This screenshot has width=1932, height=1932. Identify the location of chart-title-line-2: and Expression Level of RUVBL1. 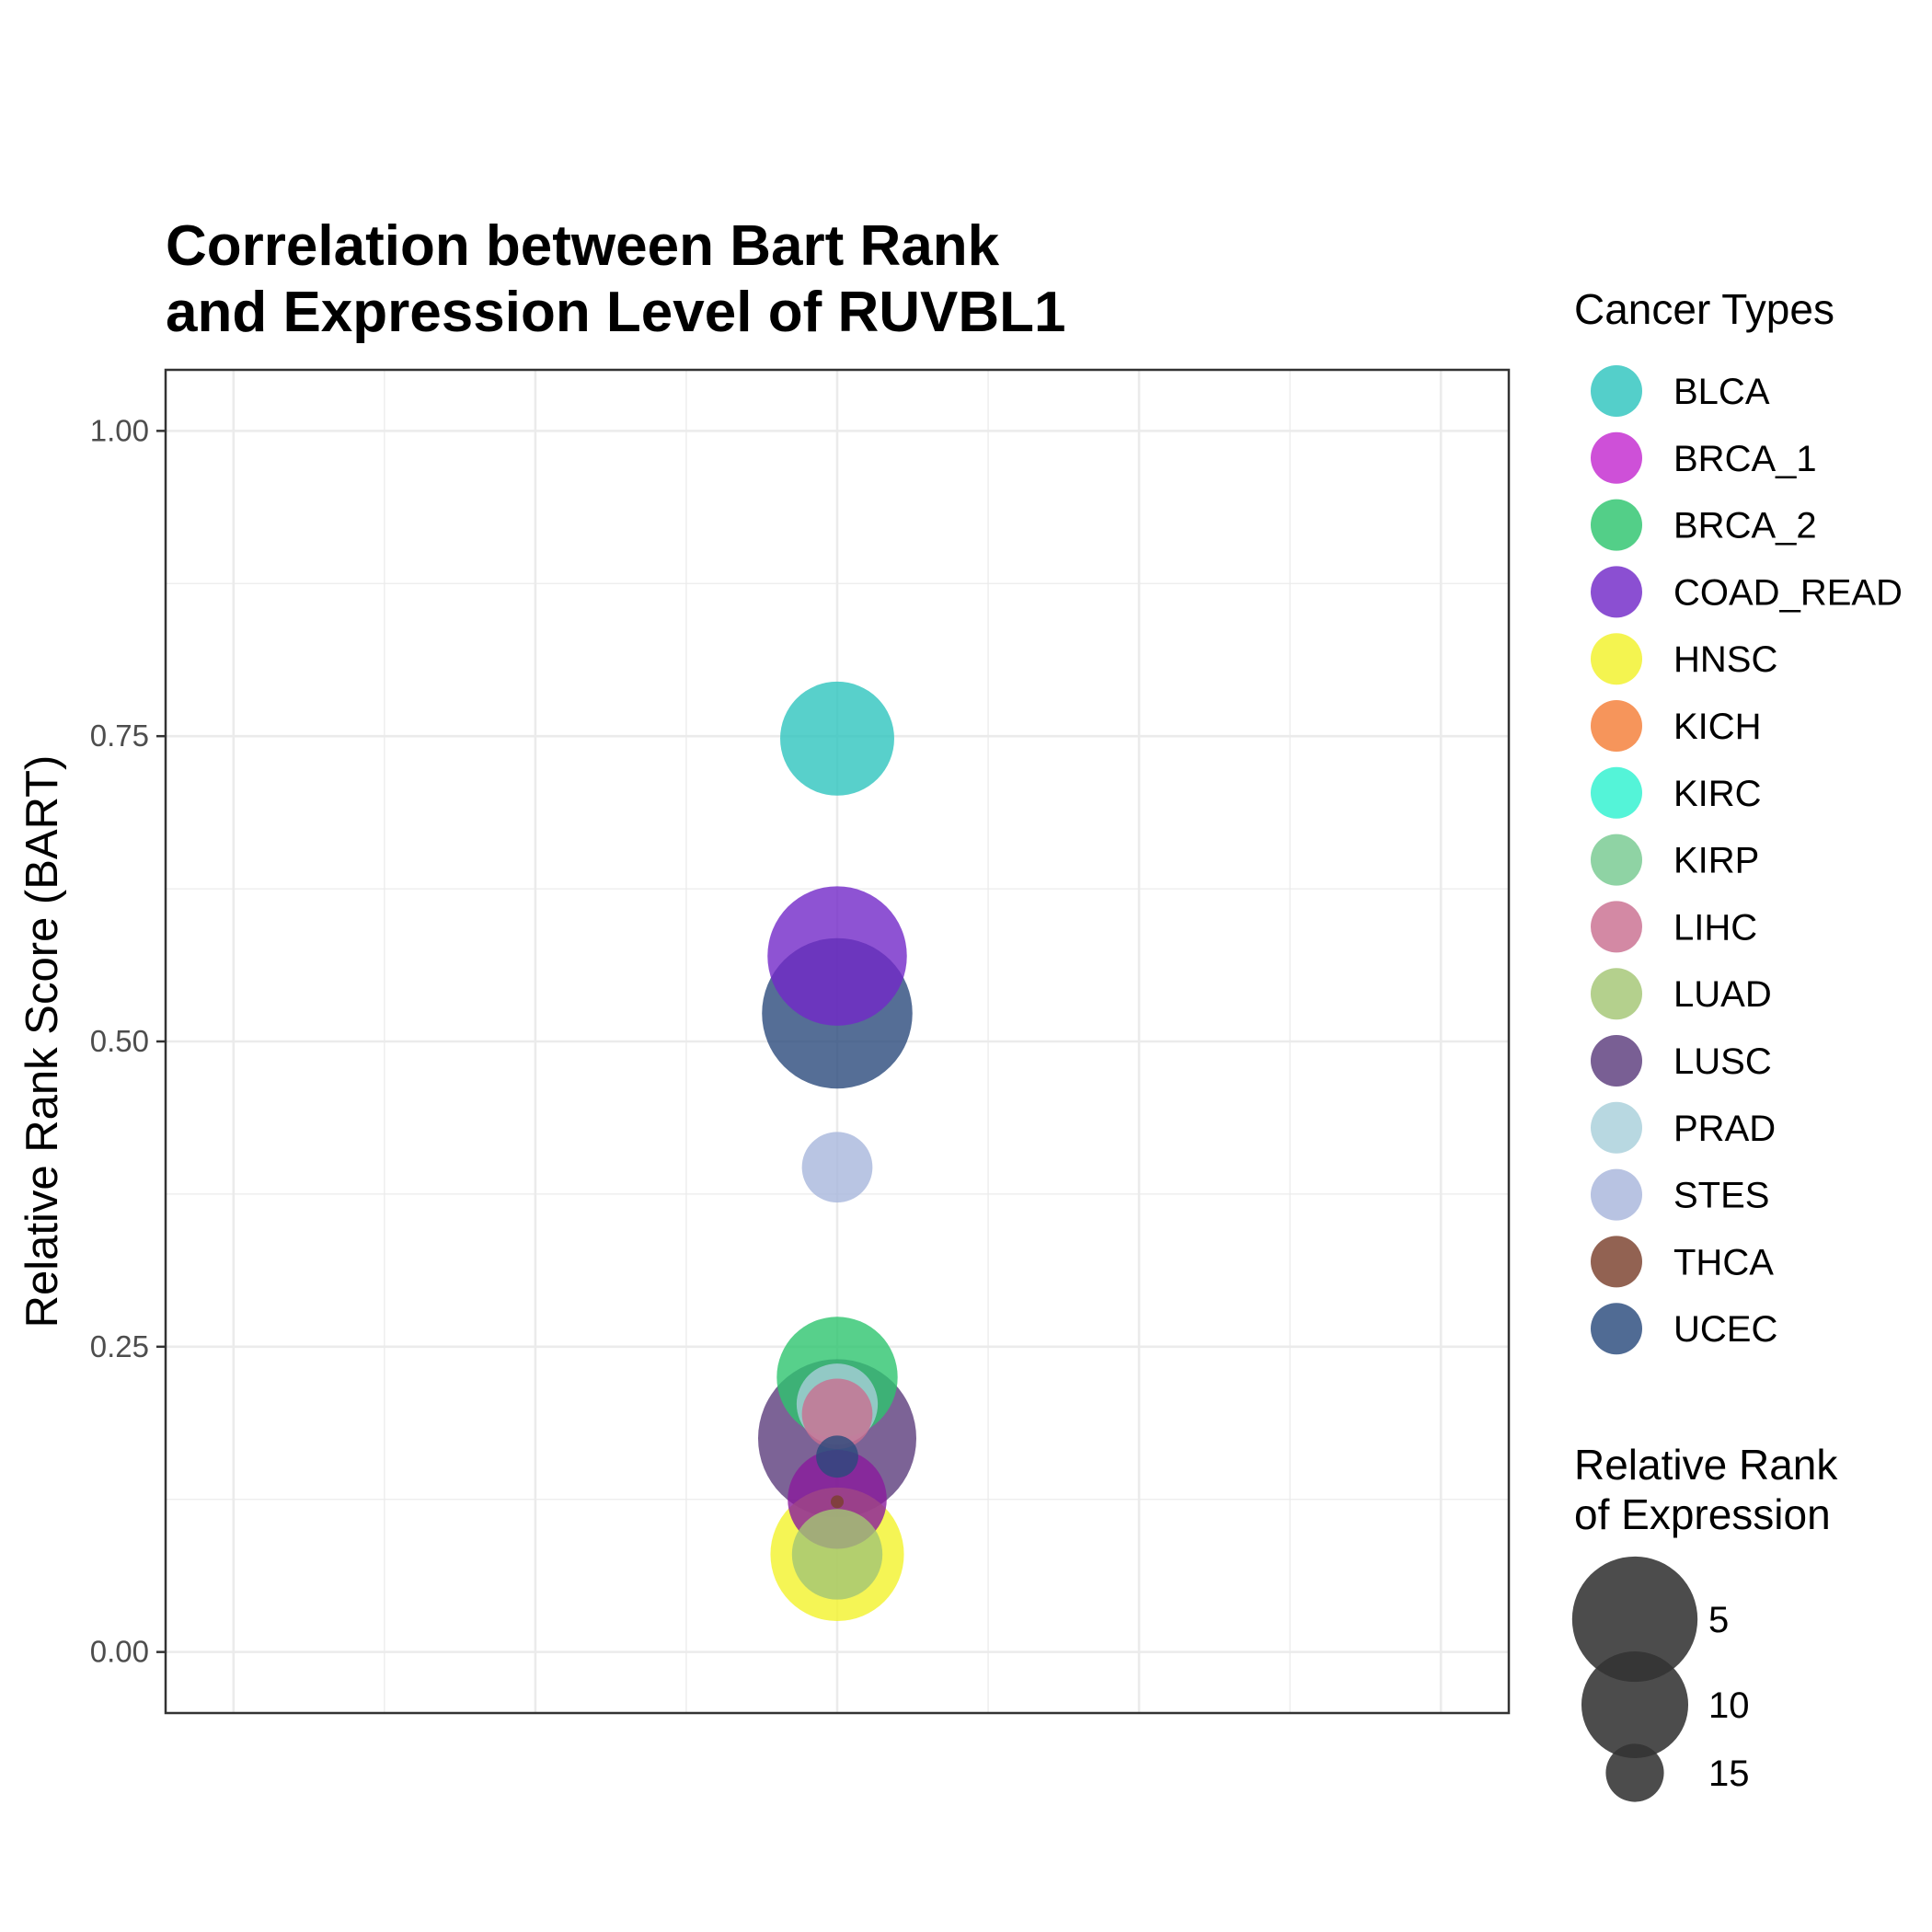
(615, 312).